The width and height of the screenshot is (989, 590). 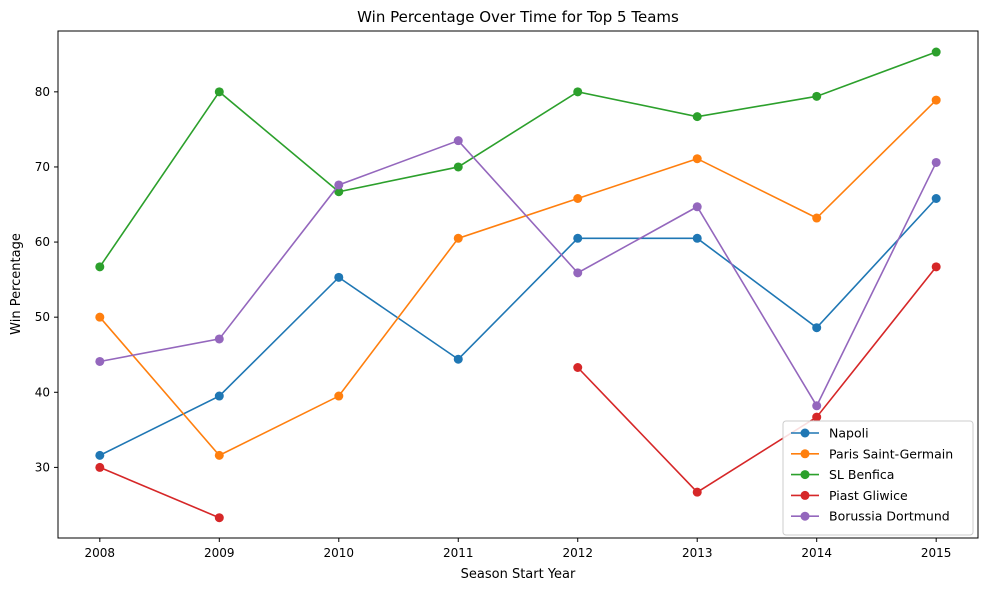 What do you see at coordinates (219, 553) in the screenshot?
I see `x-tick-label: 2009` at bounding box center [219, 553].